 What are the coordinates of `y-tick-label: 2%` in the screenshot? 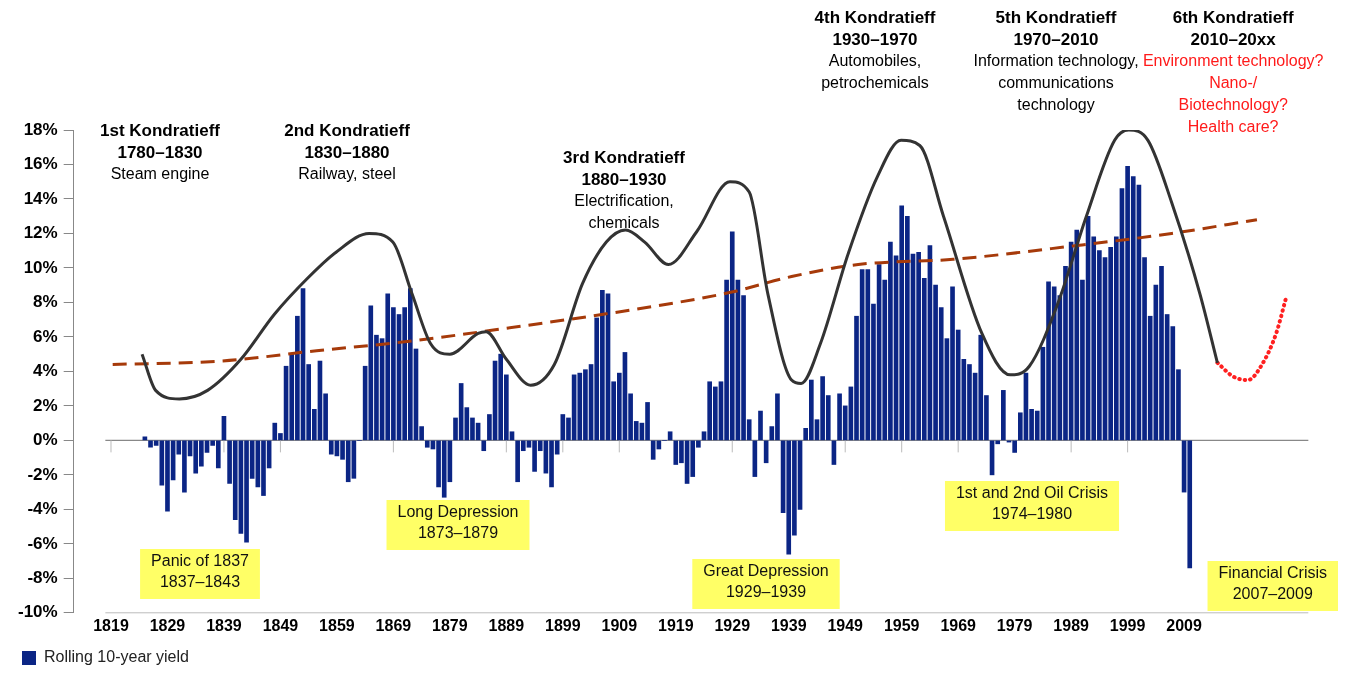 It's located at (45, 405).